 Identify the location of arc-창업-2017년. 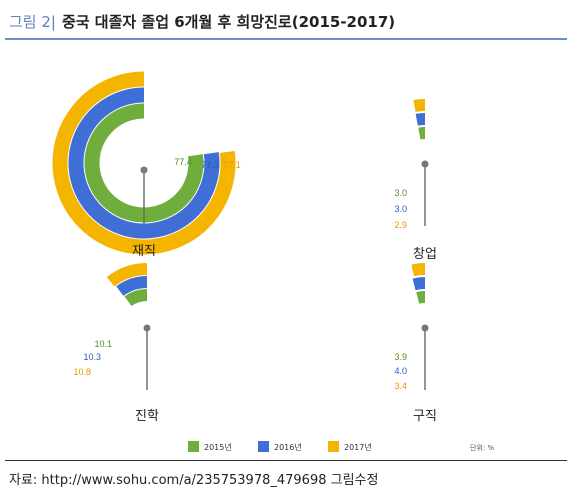
(419, 105).